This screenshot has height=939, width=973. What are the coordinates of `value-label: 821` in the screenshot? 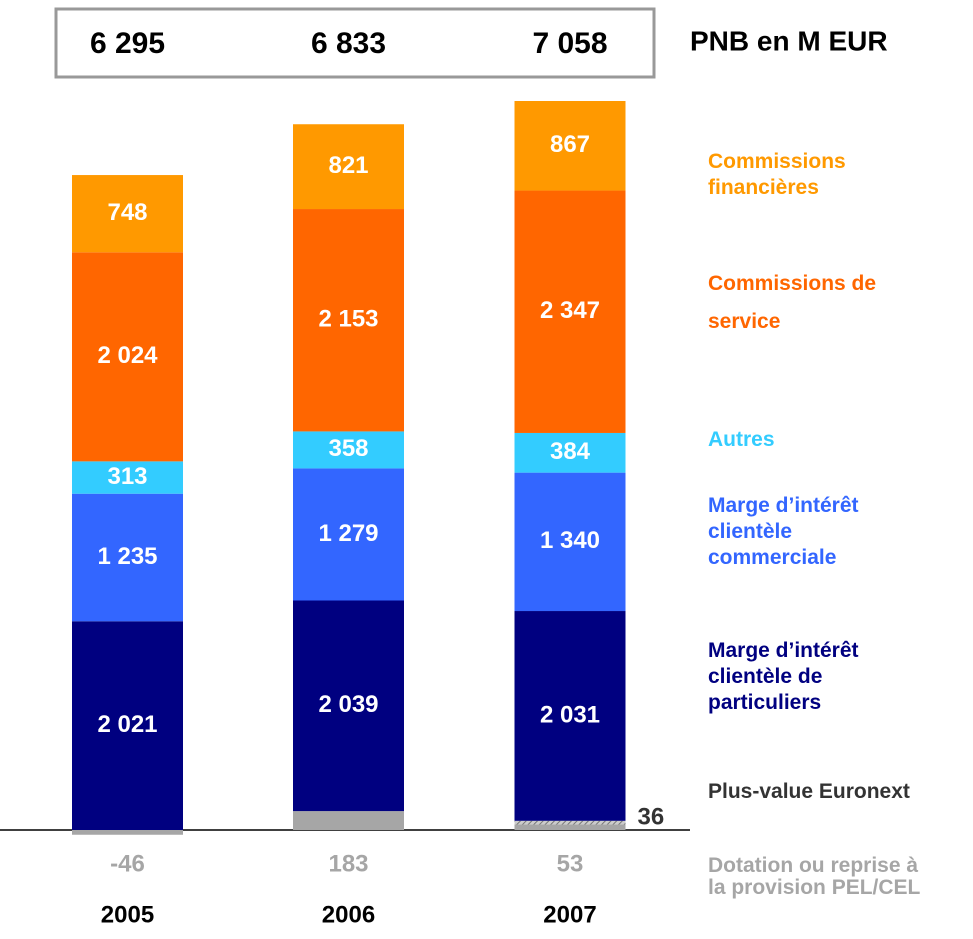 It's located at (348, 165).